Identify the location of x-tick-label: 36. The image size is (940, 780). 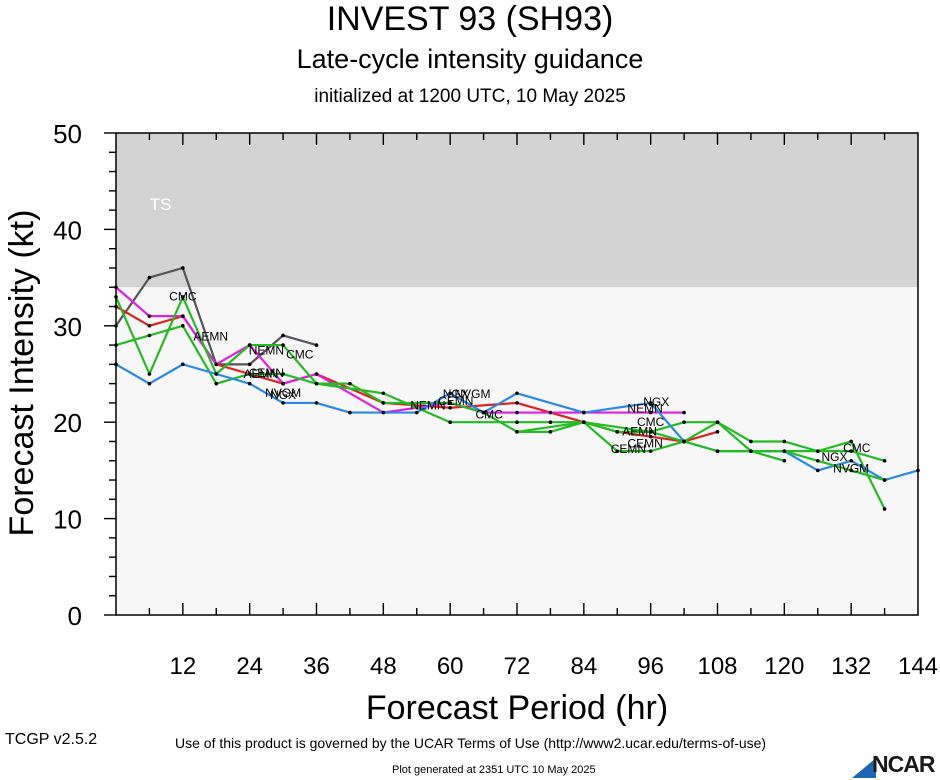
(316, 666).